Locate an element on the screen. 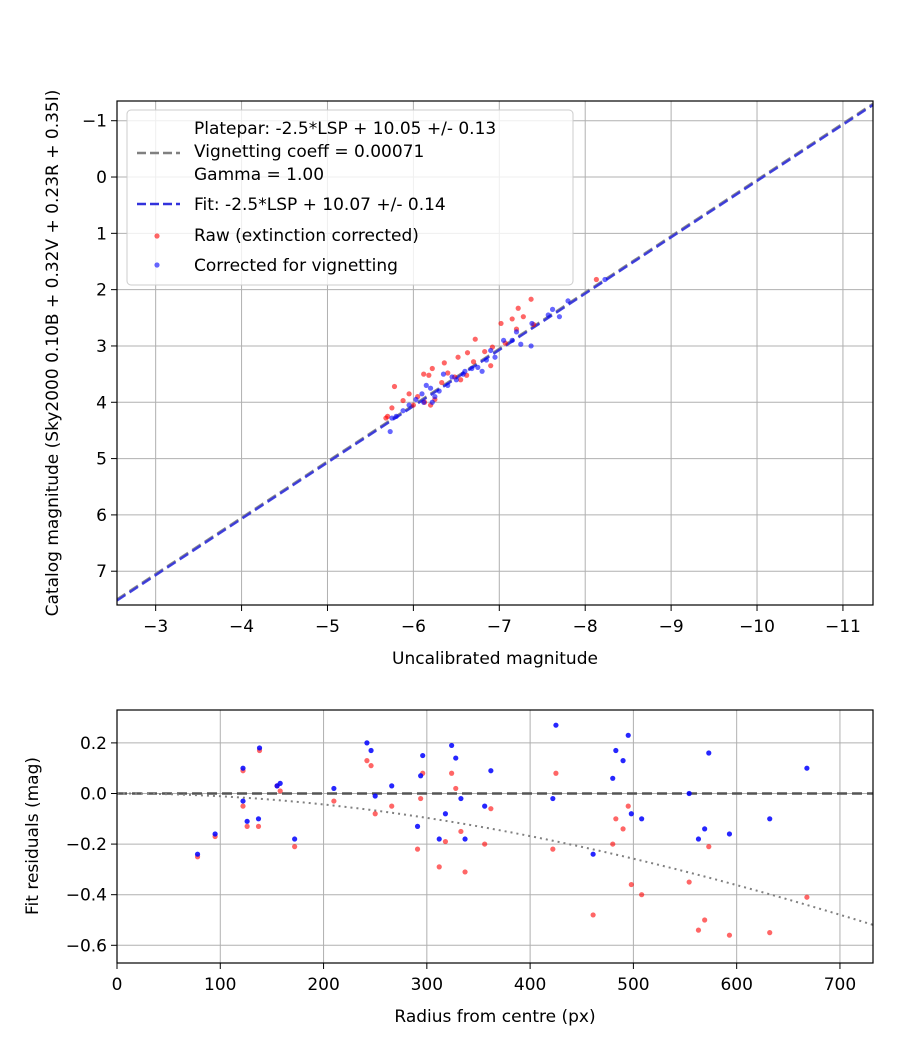 The image size is (900, 1050). bottom-y-axis-label: Fit residuals (mag) is located at coordinates (33, 836).